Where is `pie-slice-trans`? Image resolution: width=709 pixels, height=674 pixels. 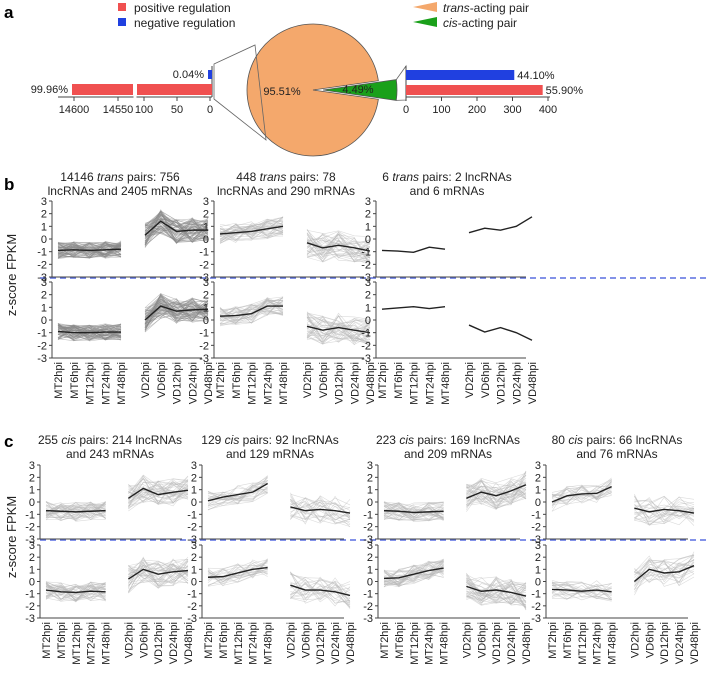 pie-slice-trans is located at coordinates (312, 90).